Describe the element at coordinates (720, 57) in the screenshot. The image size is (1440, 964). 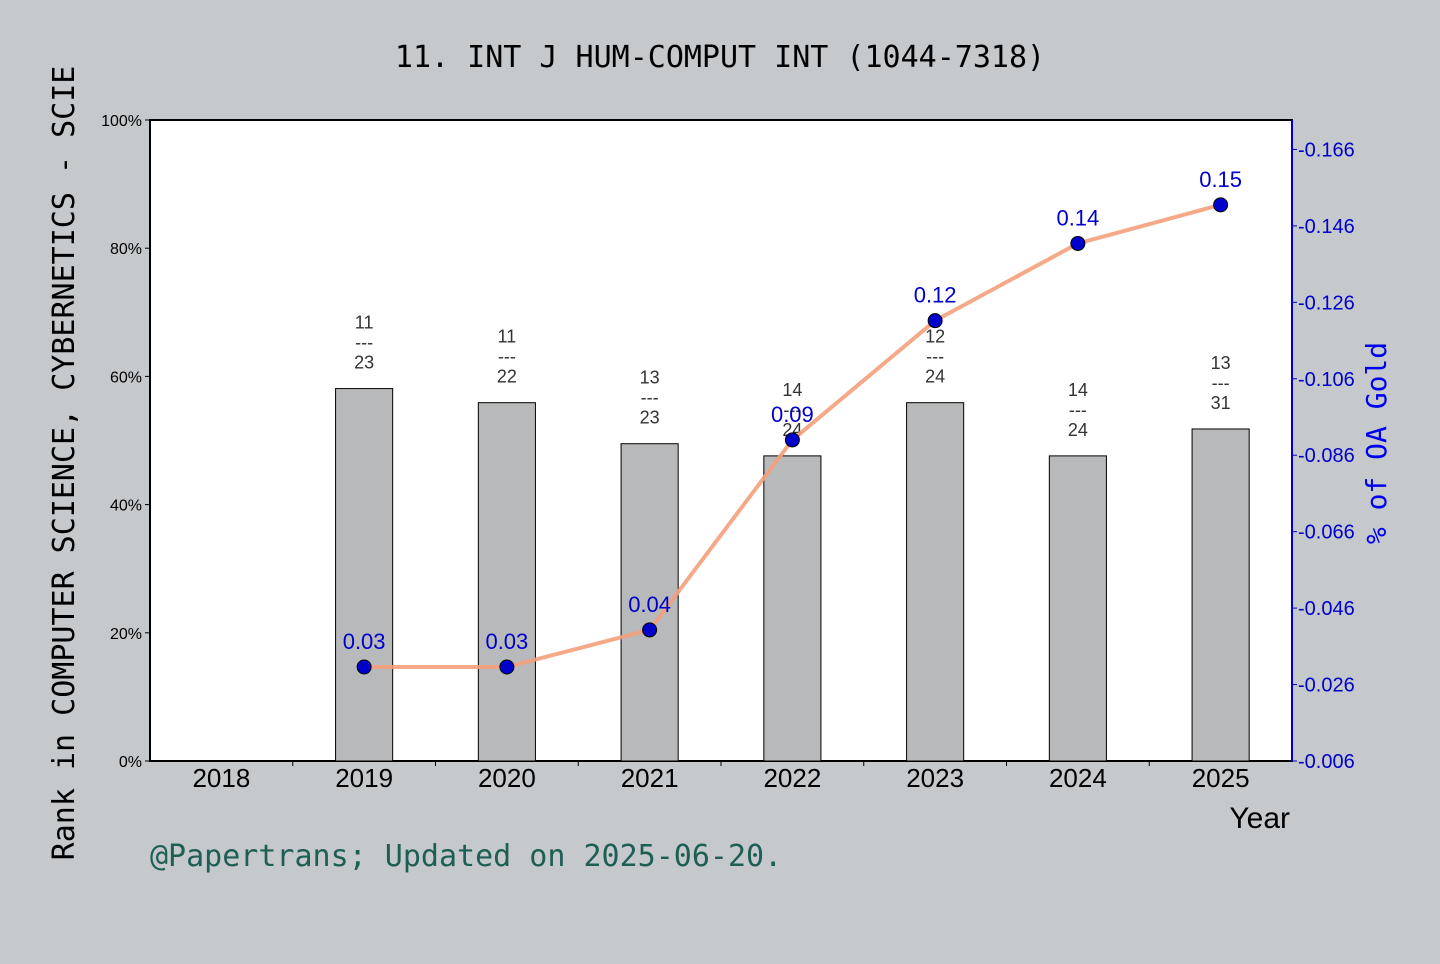
I see `chart-title: 11. INT J HUM-COMPUT INT (1044-7318)` at that location.